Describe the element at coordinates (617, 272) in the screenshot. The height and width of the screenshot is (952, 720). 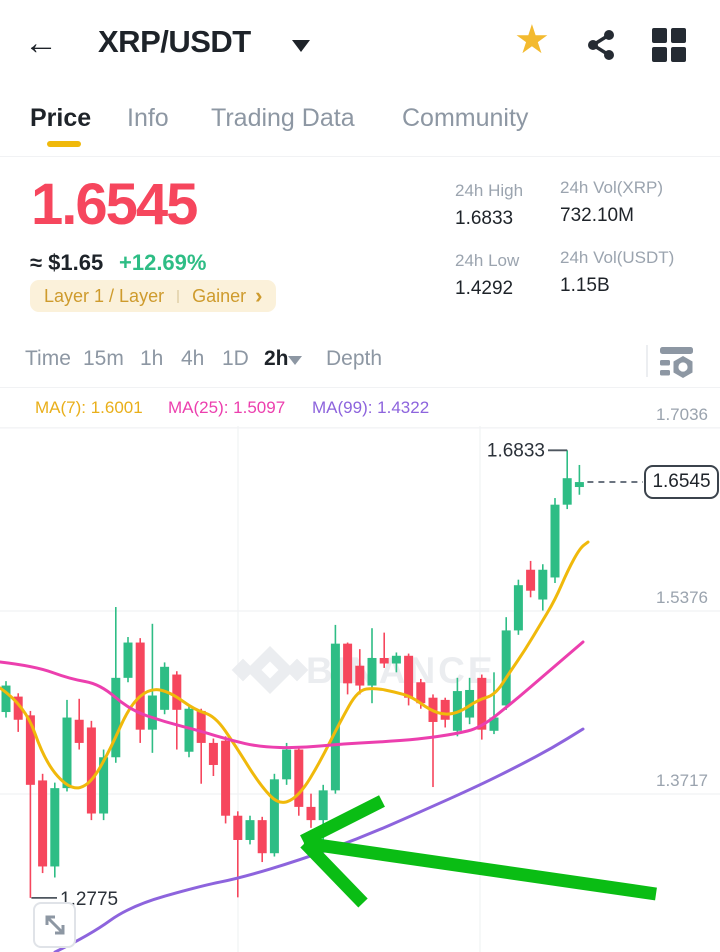
I see `stat-24h-vol-usdt: 24h Vol(USDT) 1.15B` at that location.